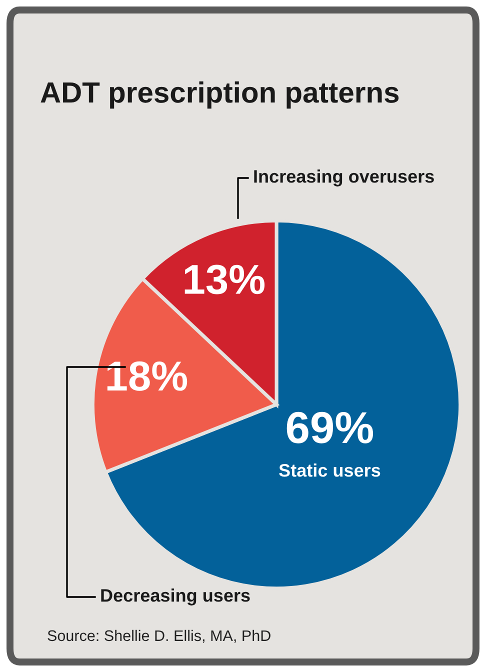  Describe the element at coordinates (344, 178) in the screenshot. I see `slice-label: Increasing overusers` at that location.